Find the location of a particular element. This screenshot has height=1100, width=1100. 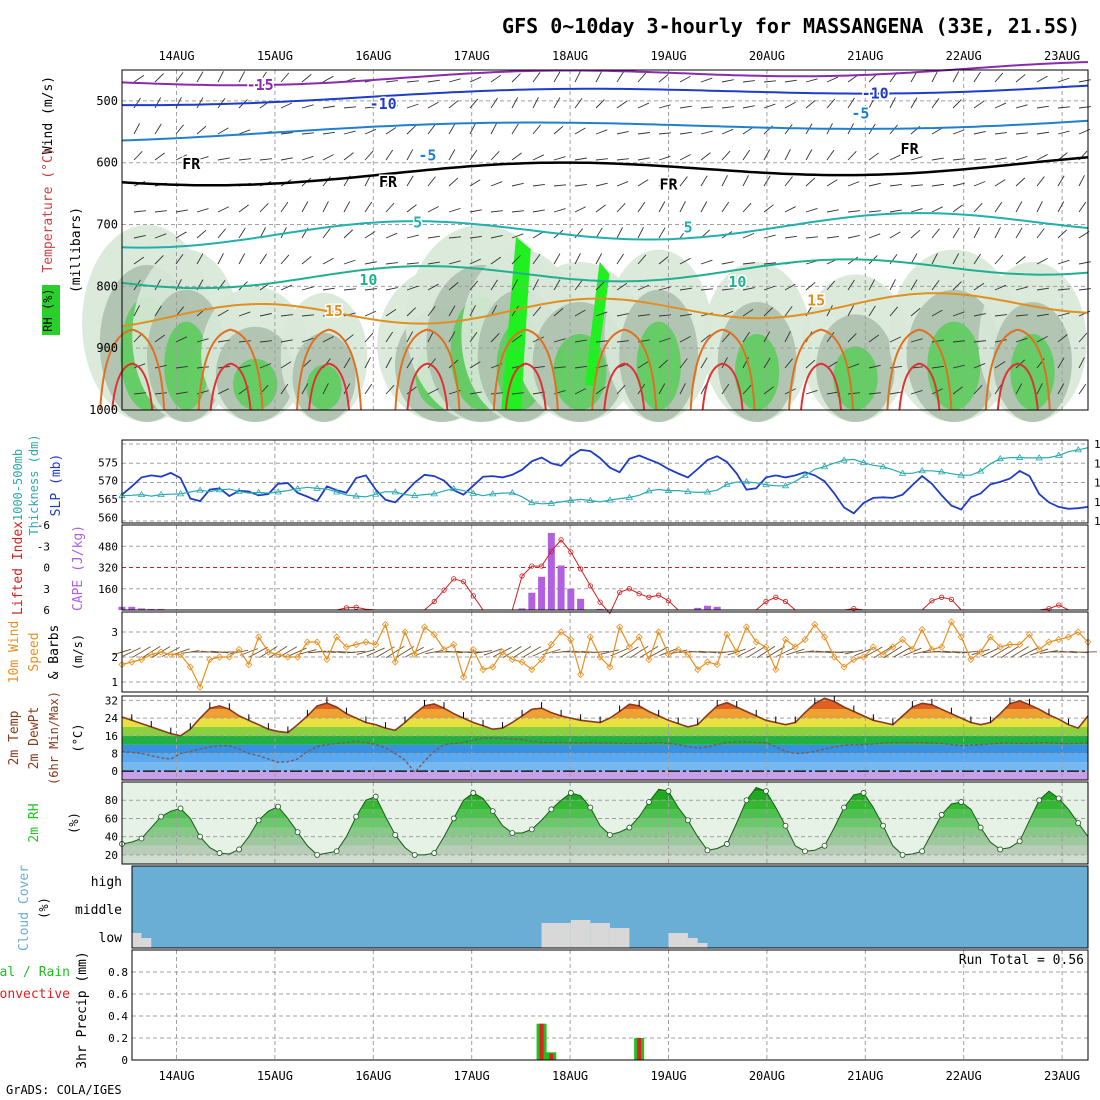

date-label-bottom: 20AUG is located at coordinates (767, 1076).